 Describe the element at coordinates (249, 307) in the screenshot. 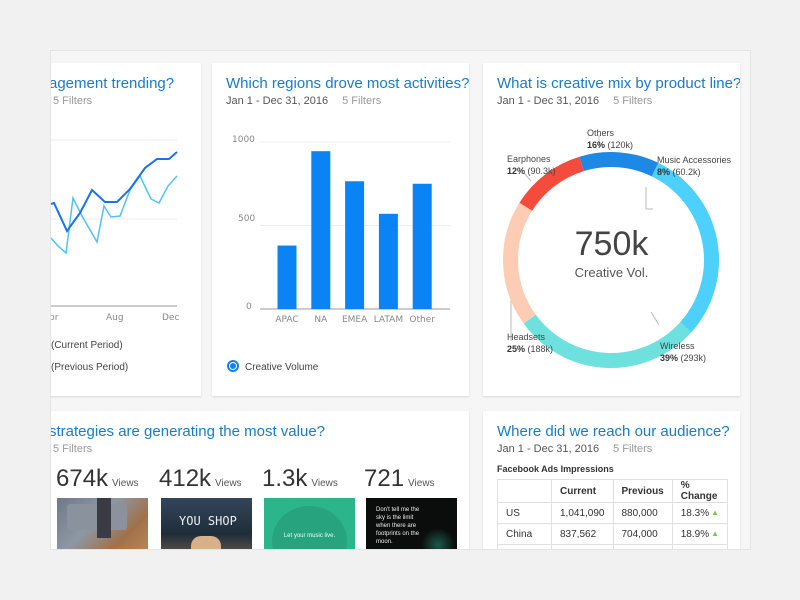

I see `y-tick: 0` at that location.